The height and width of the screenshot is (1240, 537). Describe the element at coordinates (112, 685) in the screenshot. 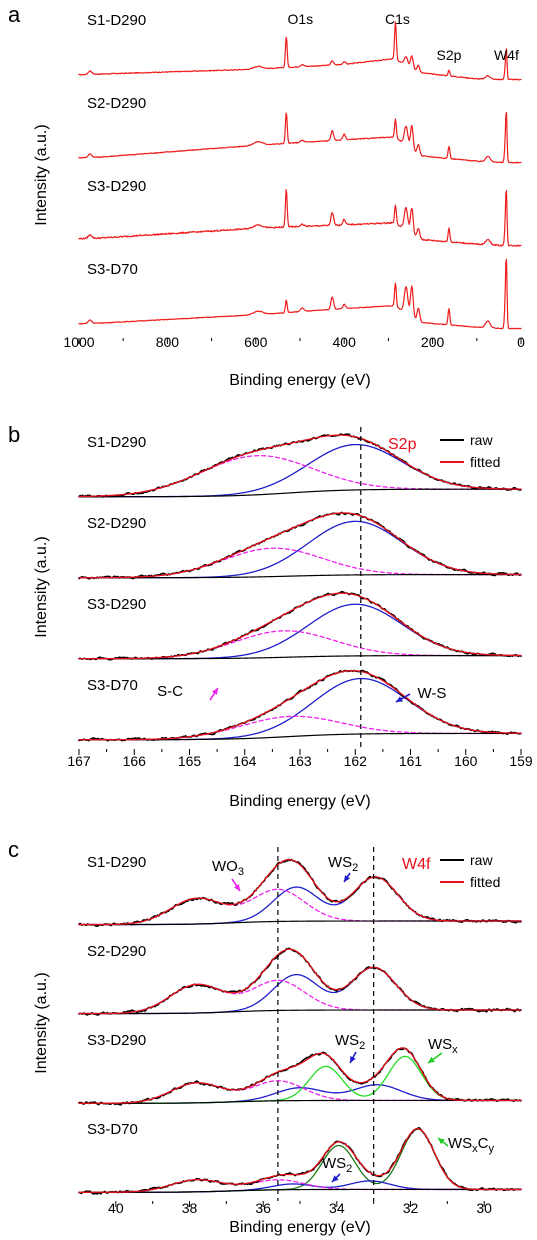

I see `panel-b-sample-label: S3-D70` at that location.